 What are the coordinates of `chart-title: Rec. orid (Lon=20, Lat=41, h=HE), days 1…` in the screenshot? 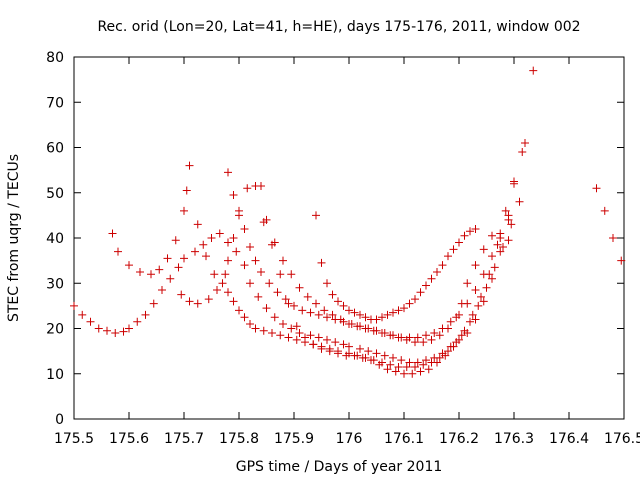 It's located at (338, 27).